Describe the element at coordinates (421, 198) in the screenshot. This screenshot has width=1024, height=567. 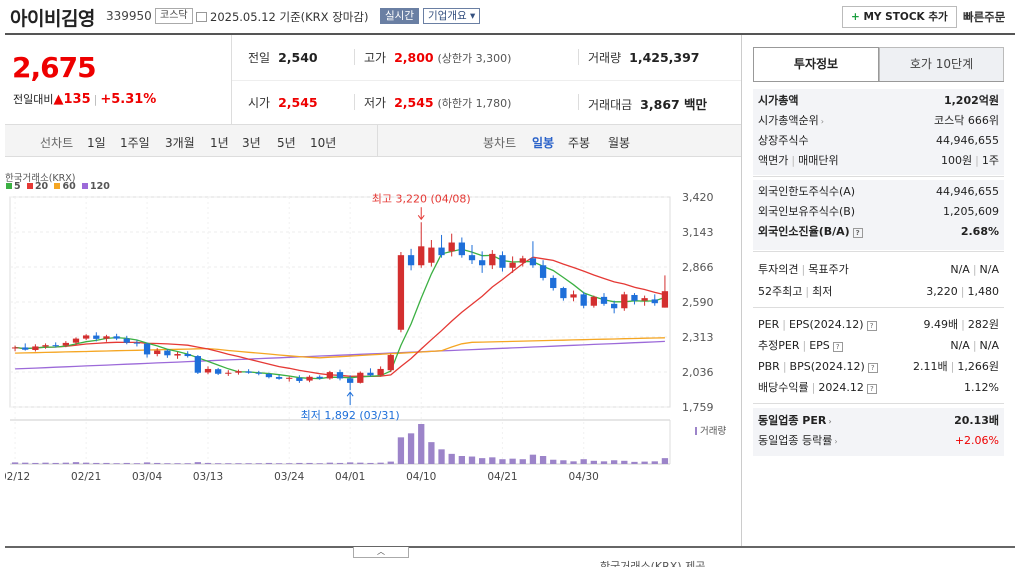
I see `max-price-annotation: 최고 3,220 (04/08)` at that location.